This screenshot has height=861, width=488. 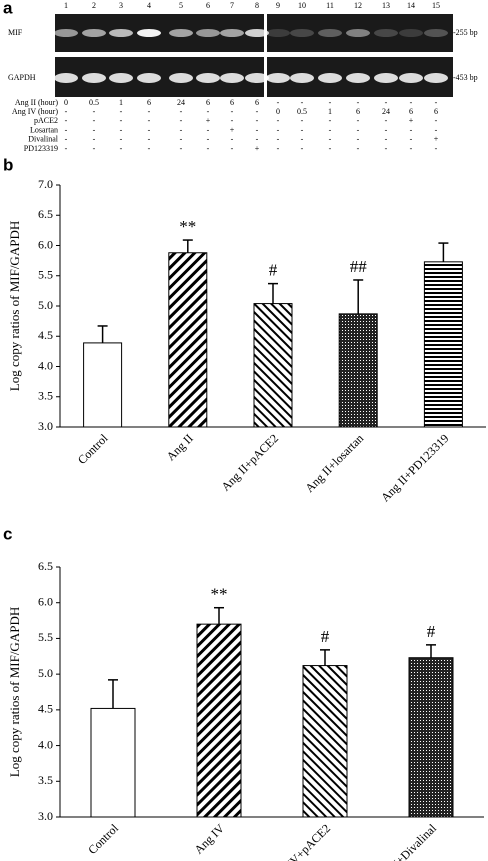 I want to click on significance-marker: ##, so click(x=359, y=266).